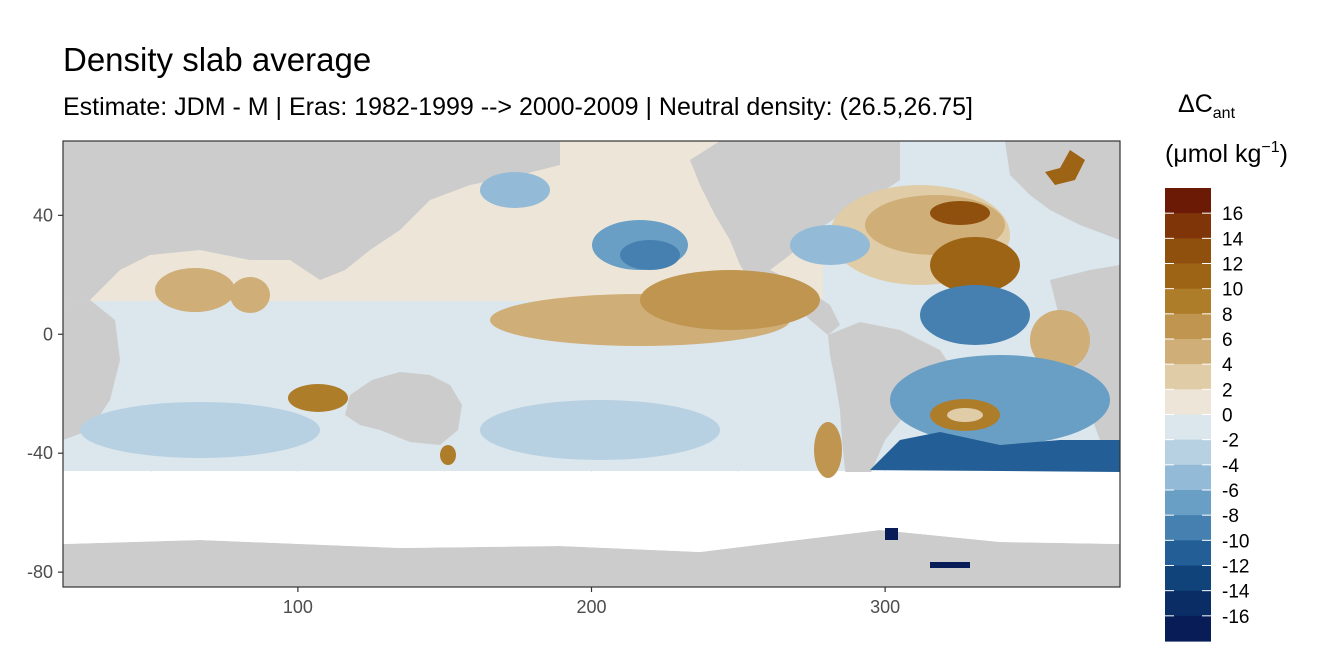 The width and height of the screenshot is (1344, 672). I want to click on legend-colorbar, so click(1188, 415).